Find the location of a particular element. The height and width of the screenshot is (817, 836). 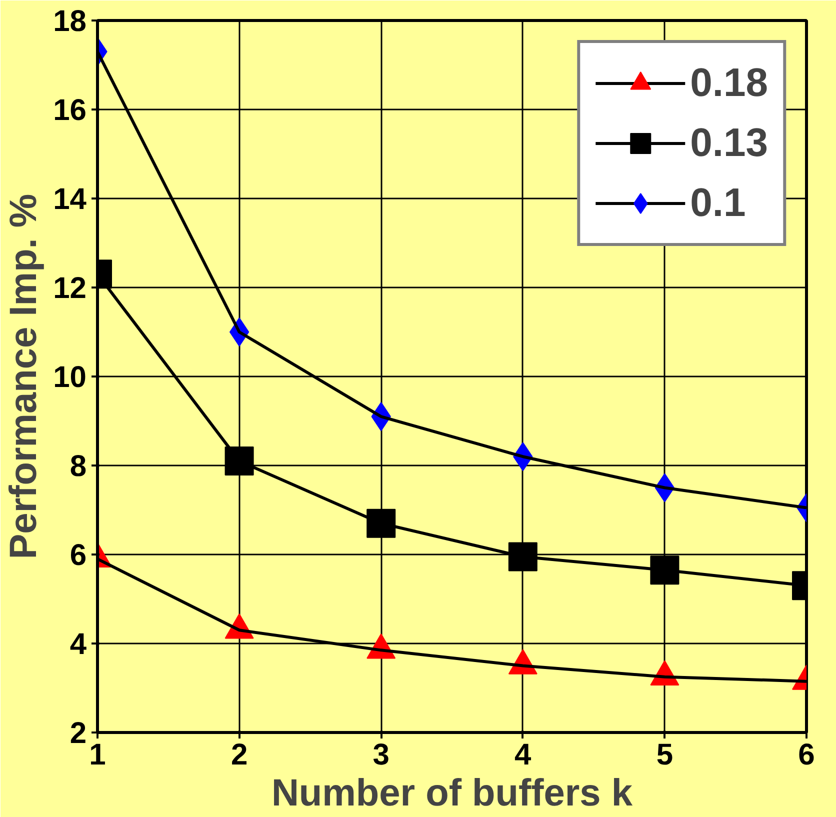

x-tick-label: 4 is located at coordinates (523, 755).